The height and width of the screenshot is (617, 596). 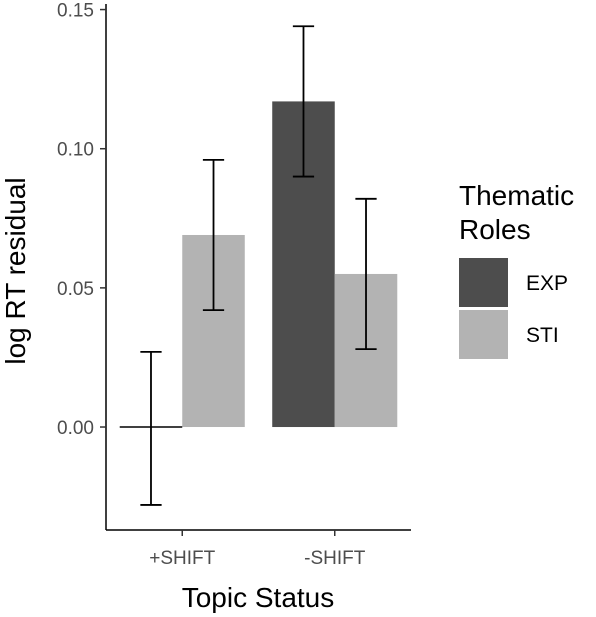 I want to click on y-axis-title: log RT residual, so click(x=15, y=270).